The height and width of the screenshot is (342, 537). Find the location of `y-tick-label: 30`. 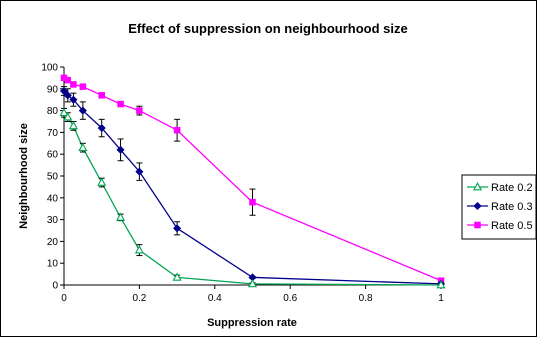

y-tick-label: 30 is located at coordinates (53, 220).